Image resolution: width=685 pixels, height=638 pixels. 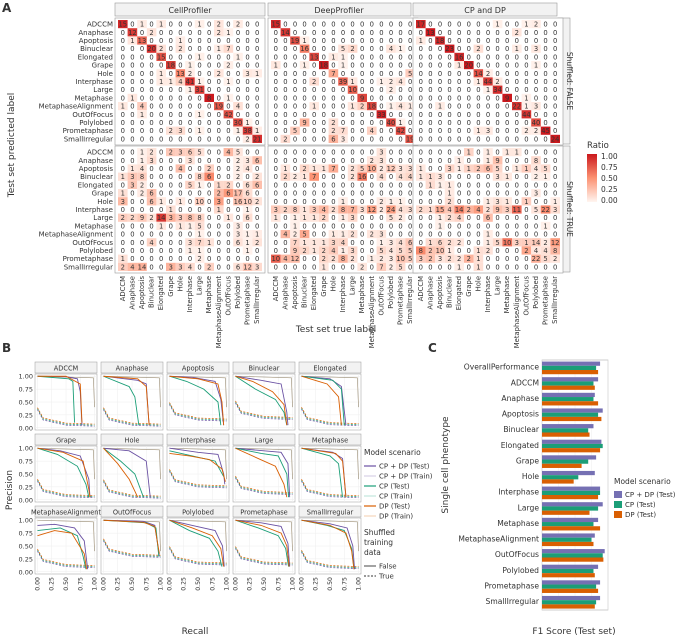 I want to click on pr-facet-title: Binuclear, so click(x=264, y=369).